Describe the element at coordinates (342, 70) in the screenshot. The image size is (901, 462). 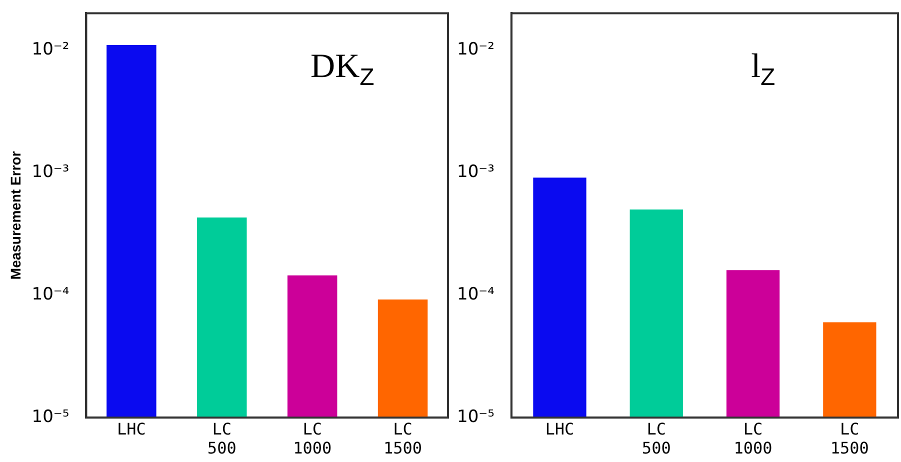
I see `text: DK$_{Z}$` at that location.